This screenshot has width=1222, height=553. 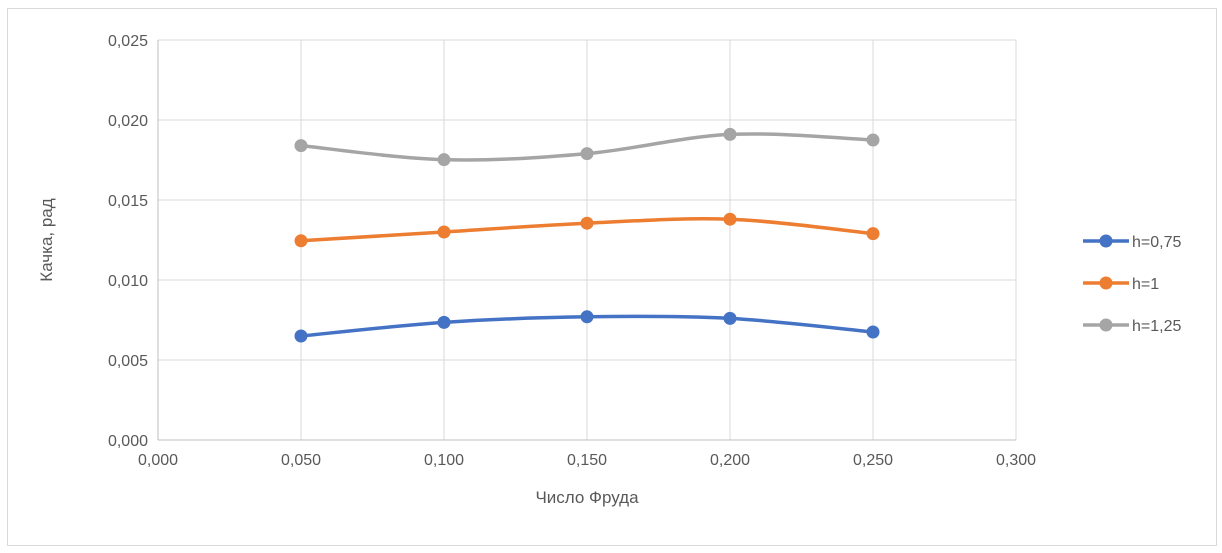 What do you see at coordinates (128, 281) in the screenshot?
I see `y-tick-label: 0,010` at bounding box center [128, 281].